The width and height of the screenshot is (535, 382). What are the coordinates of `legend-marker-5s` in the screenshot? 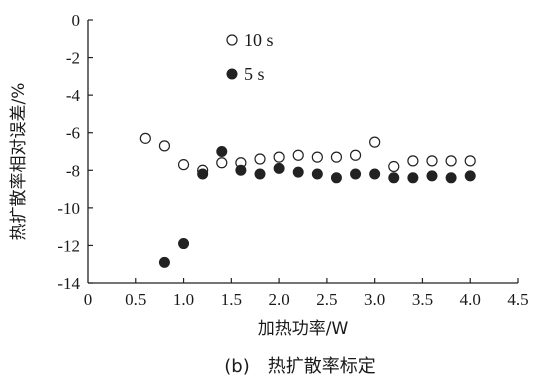 It's located at (232, 74).